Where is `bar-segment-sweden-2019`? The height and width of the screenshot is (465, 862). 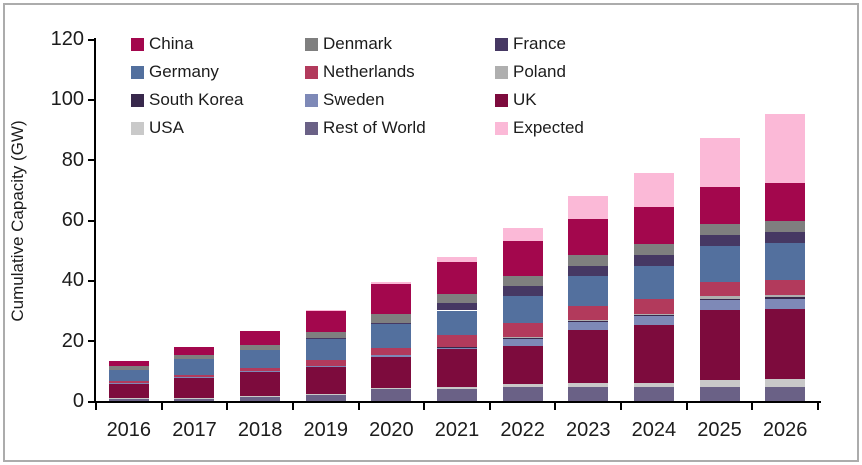
bar-segment-sweden-2019 is located at coordinates (325, 366).